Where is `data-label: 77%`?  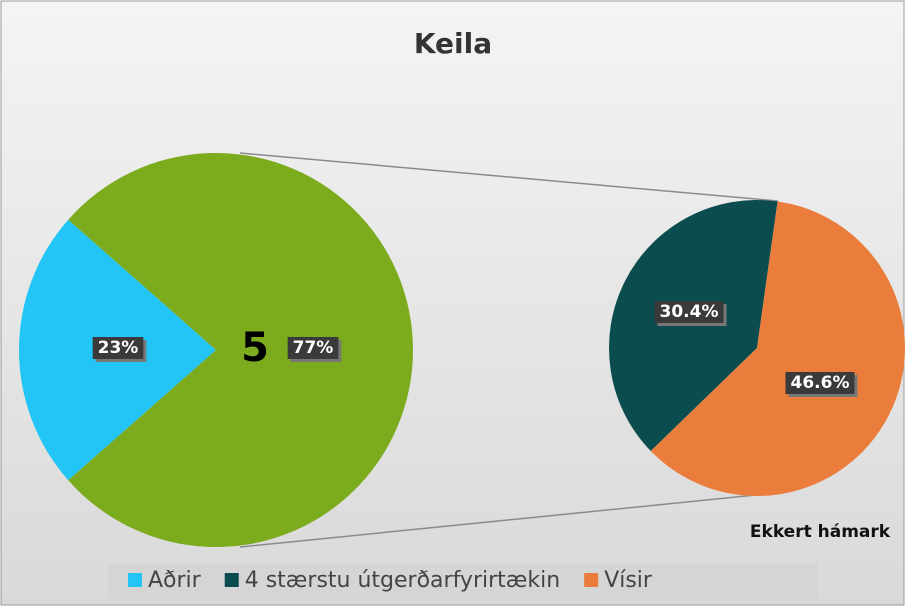
data-label: 77% is located at coordinates (313, 348).